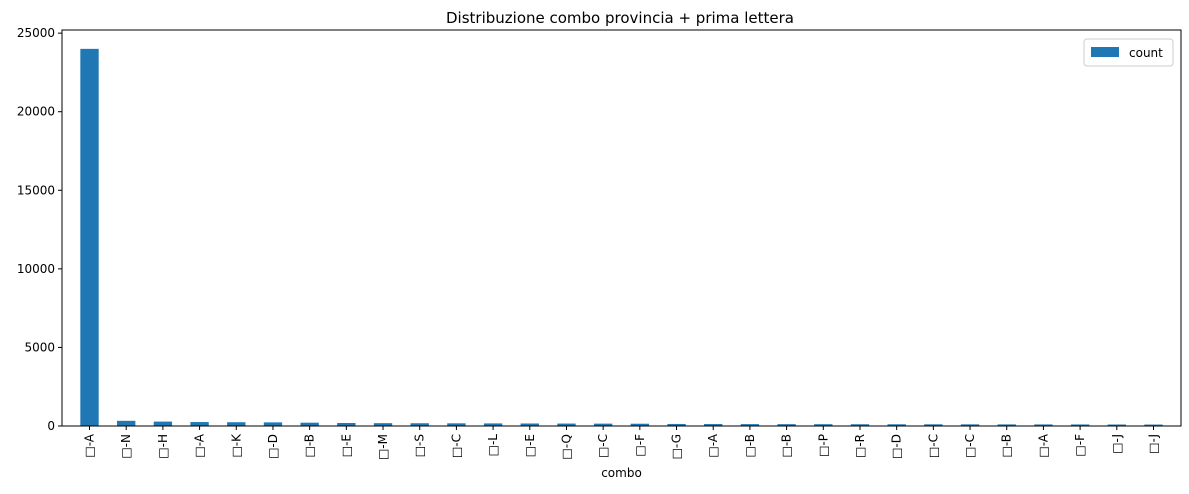 The image size is (1189, 494). I want to click on y-tick-label: 20000, so click(36, 112).